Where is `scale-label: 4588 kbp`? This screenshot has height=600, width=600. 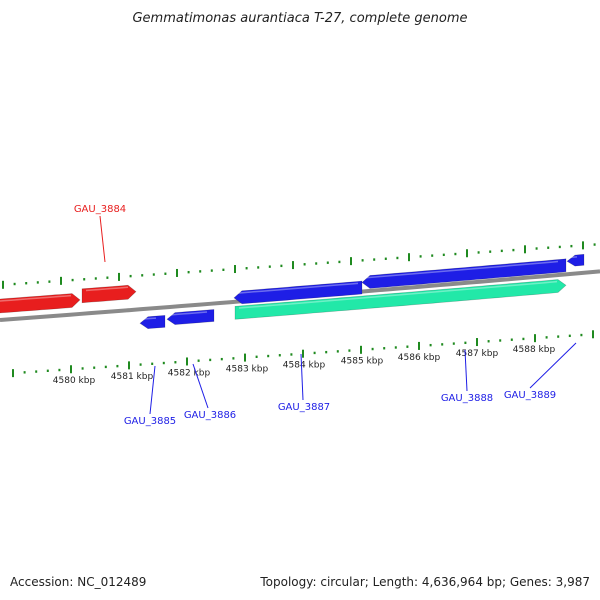
scale-label: 4588 kbp is located at coordinates (534, 350).